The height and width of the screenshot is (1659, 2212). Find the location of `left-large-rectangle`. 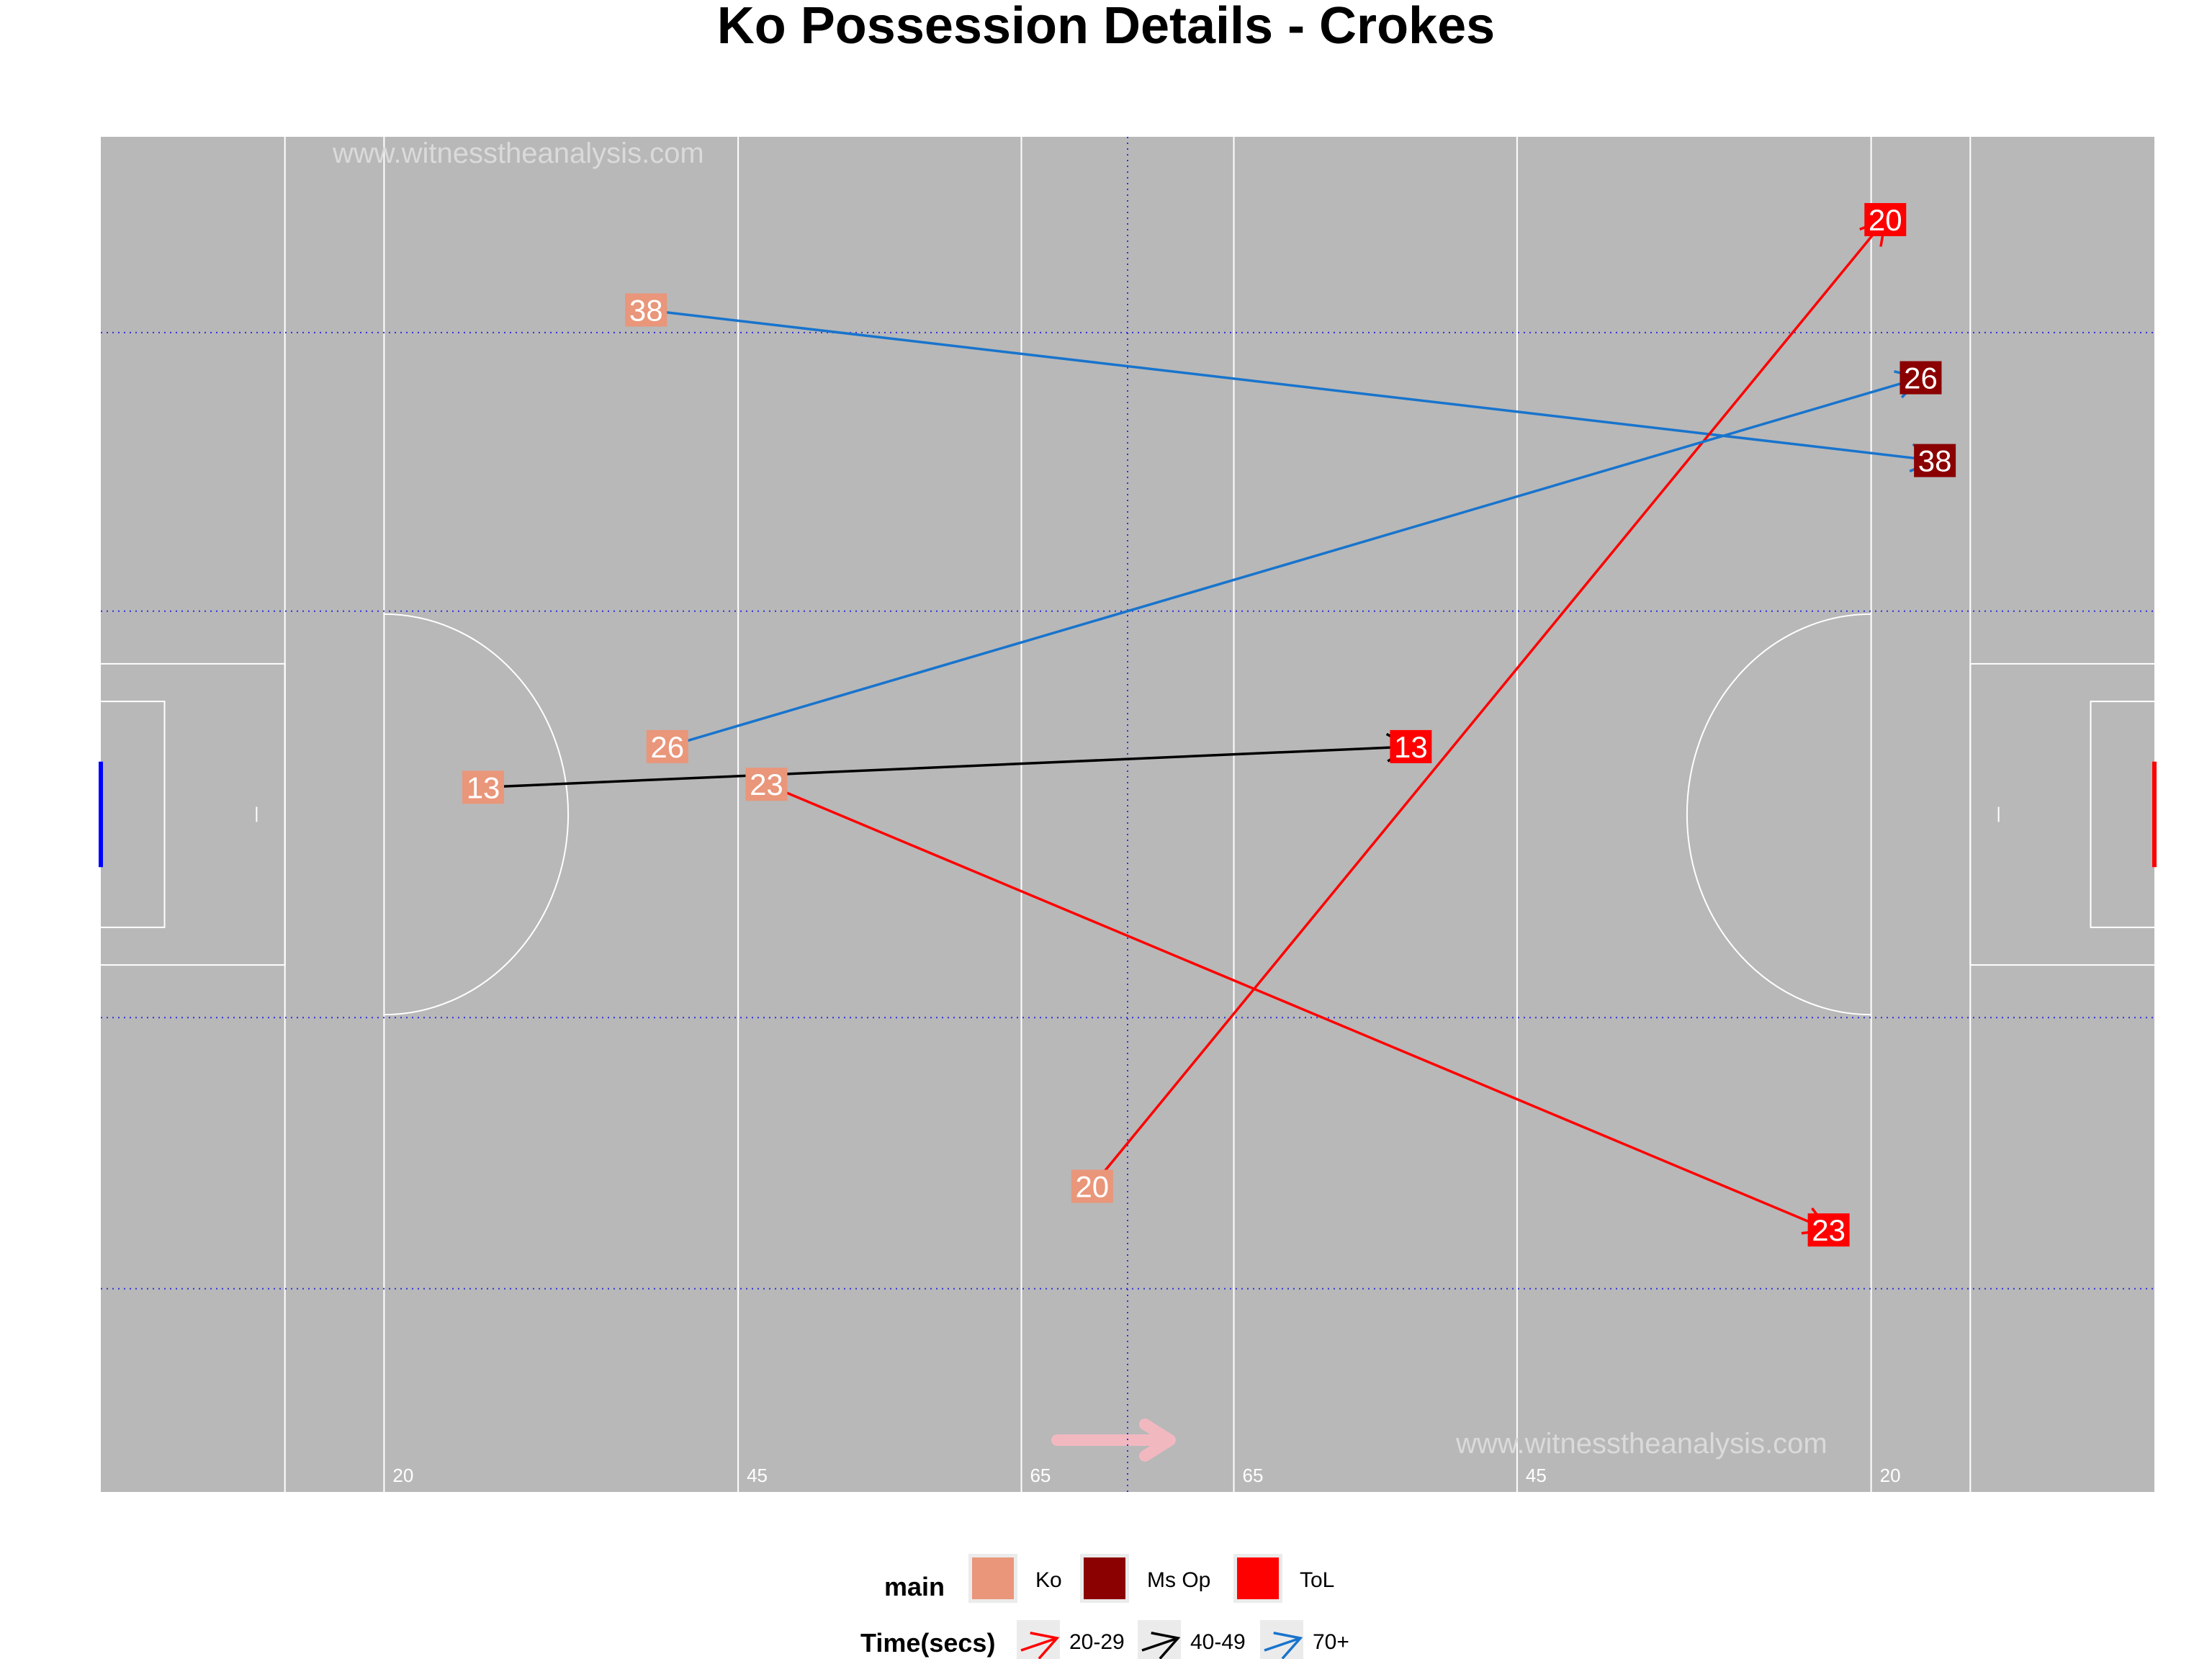

left-large-rectangle is located at coordinates (193, 814).